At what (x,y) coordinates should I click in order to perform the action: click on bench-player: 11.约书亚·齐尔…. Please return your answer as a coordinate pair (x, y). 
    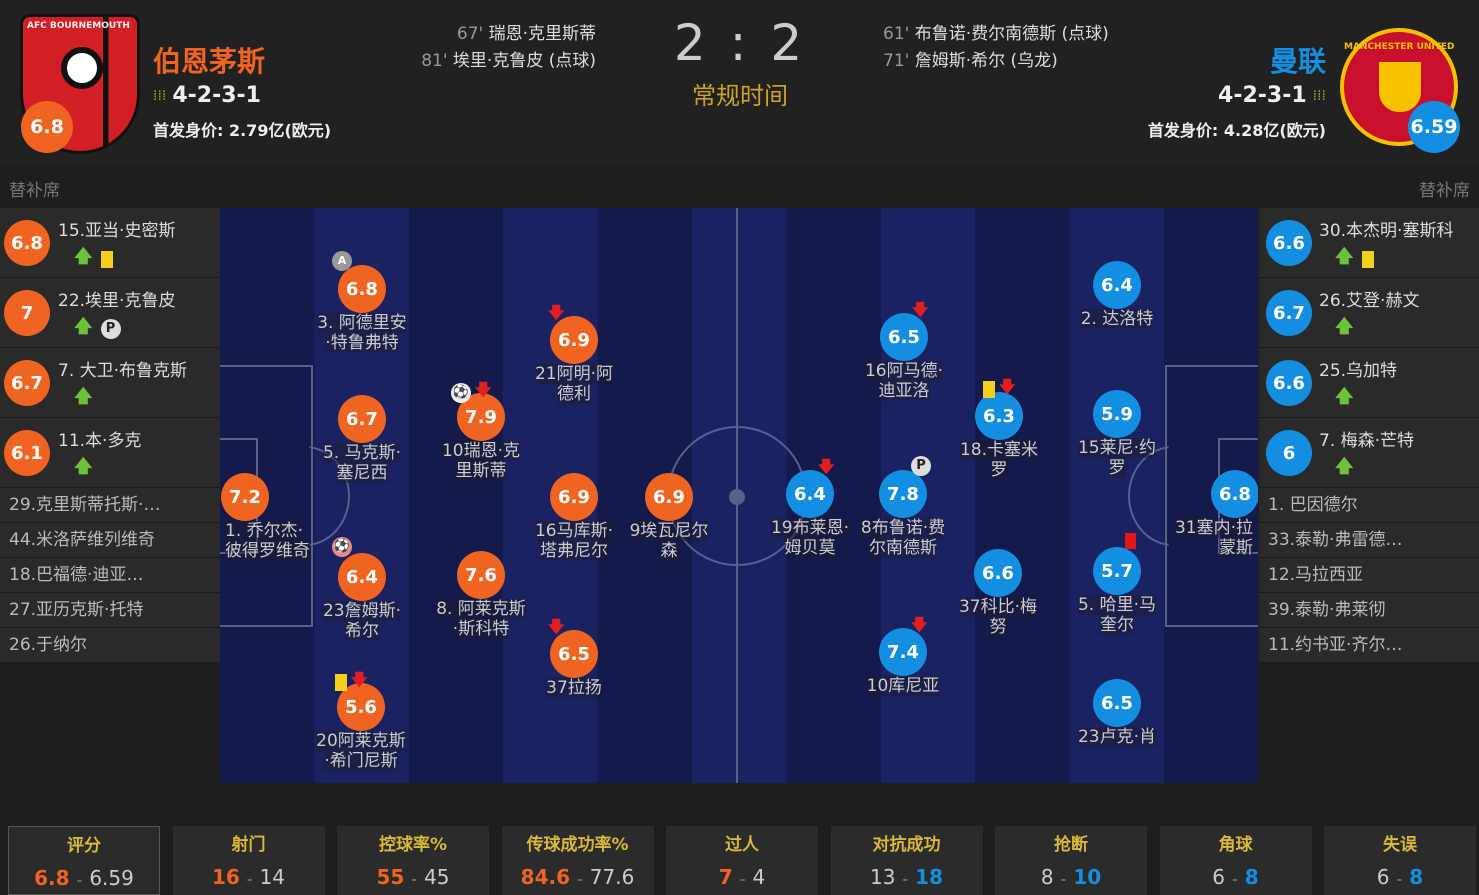
    Looking at the image, I should click on (1369, 645).